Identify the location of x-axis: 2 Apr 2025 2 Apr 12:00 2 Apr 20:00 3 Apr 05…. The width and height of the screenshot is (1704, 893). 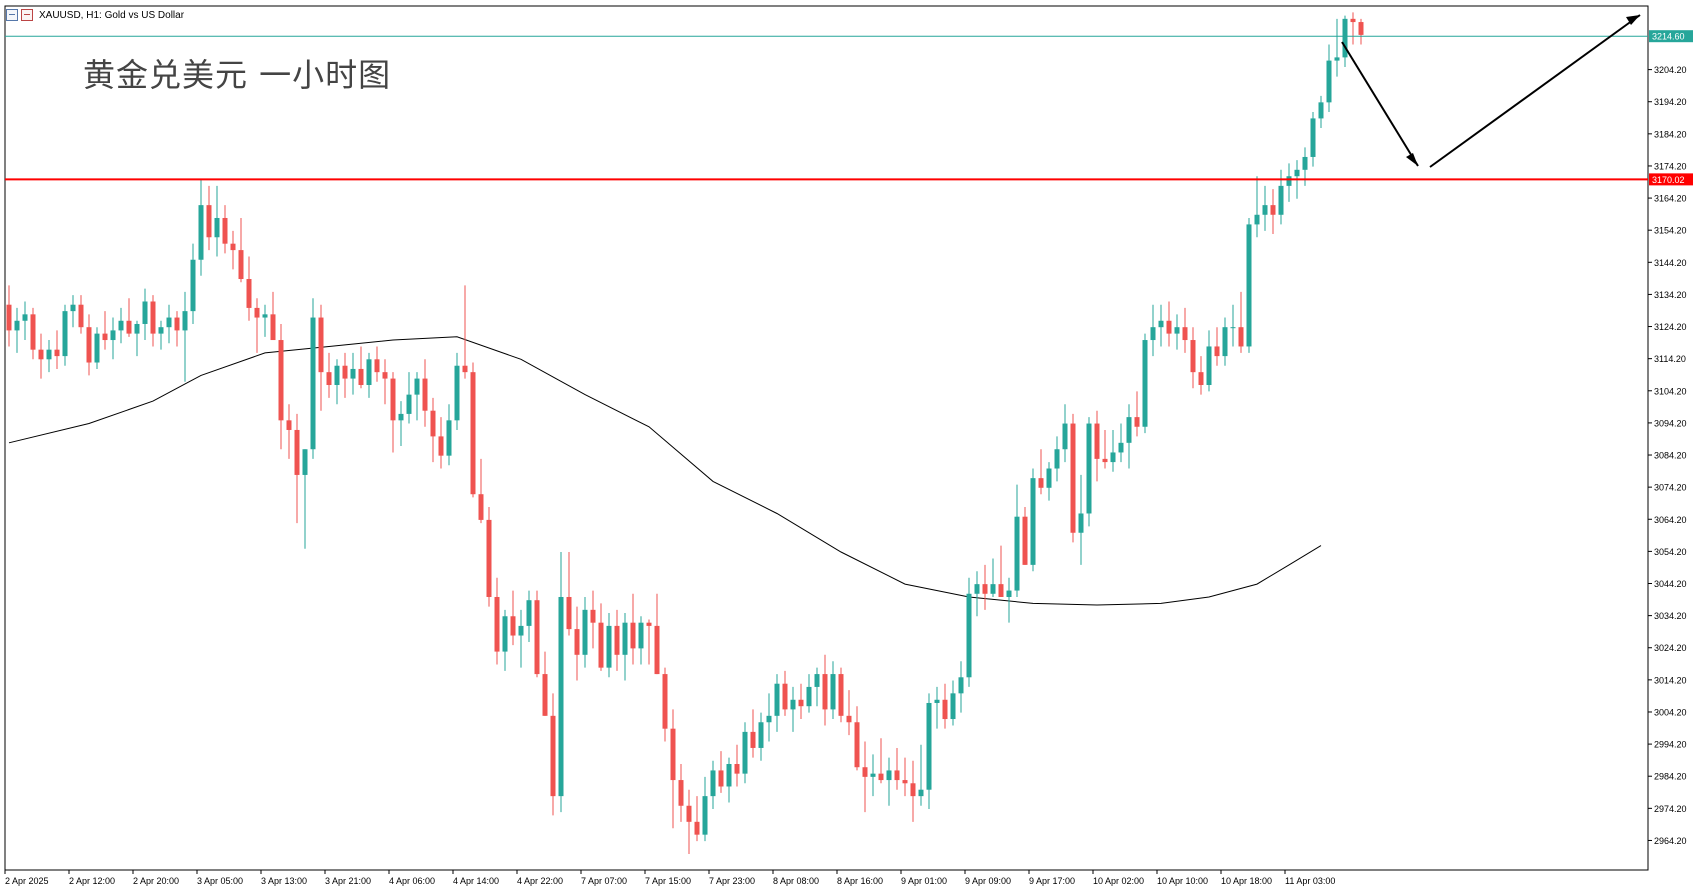
(669, 878).